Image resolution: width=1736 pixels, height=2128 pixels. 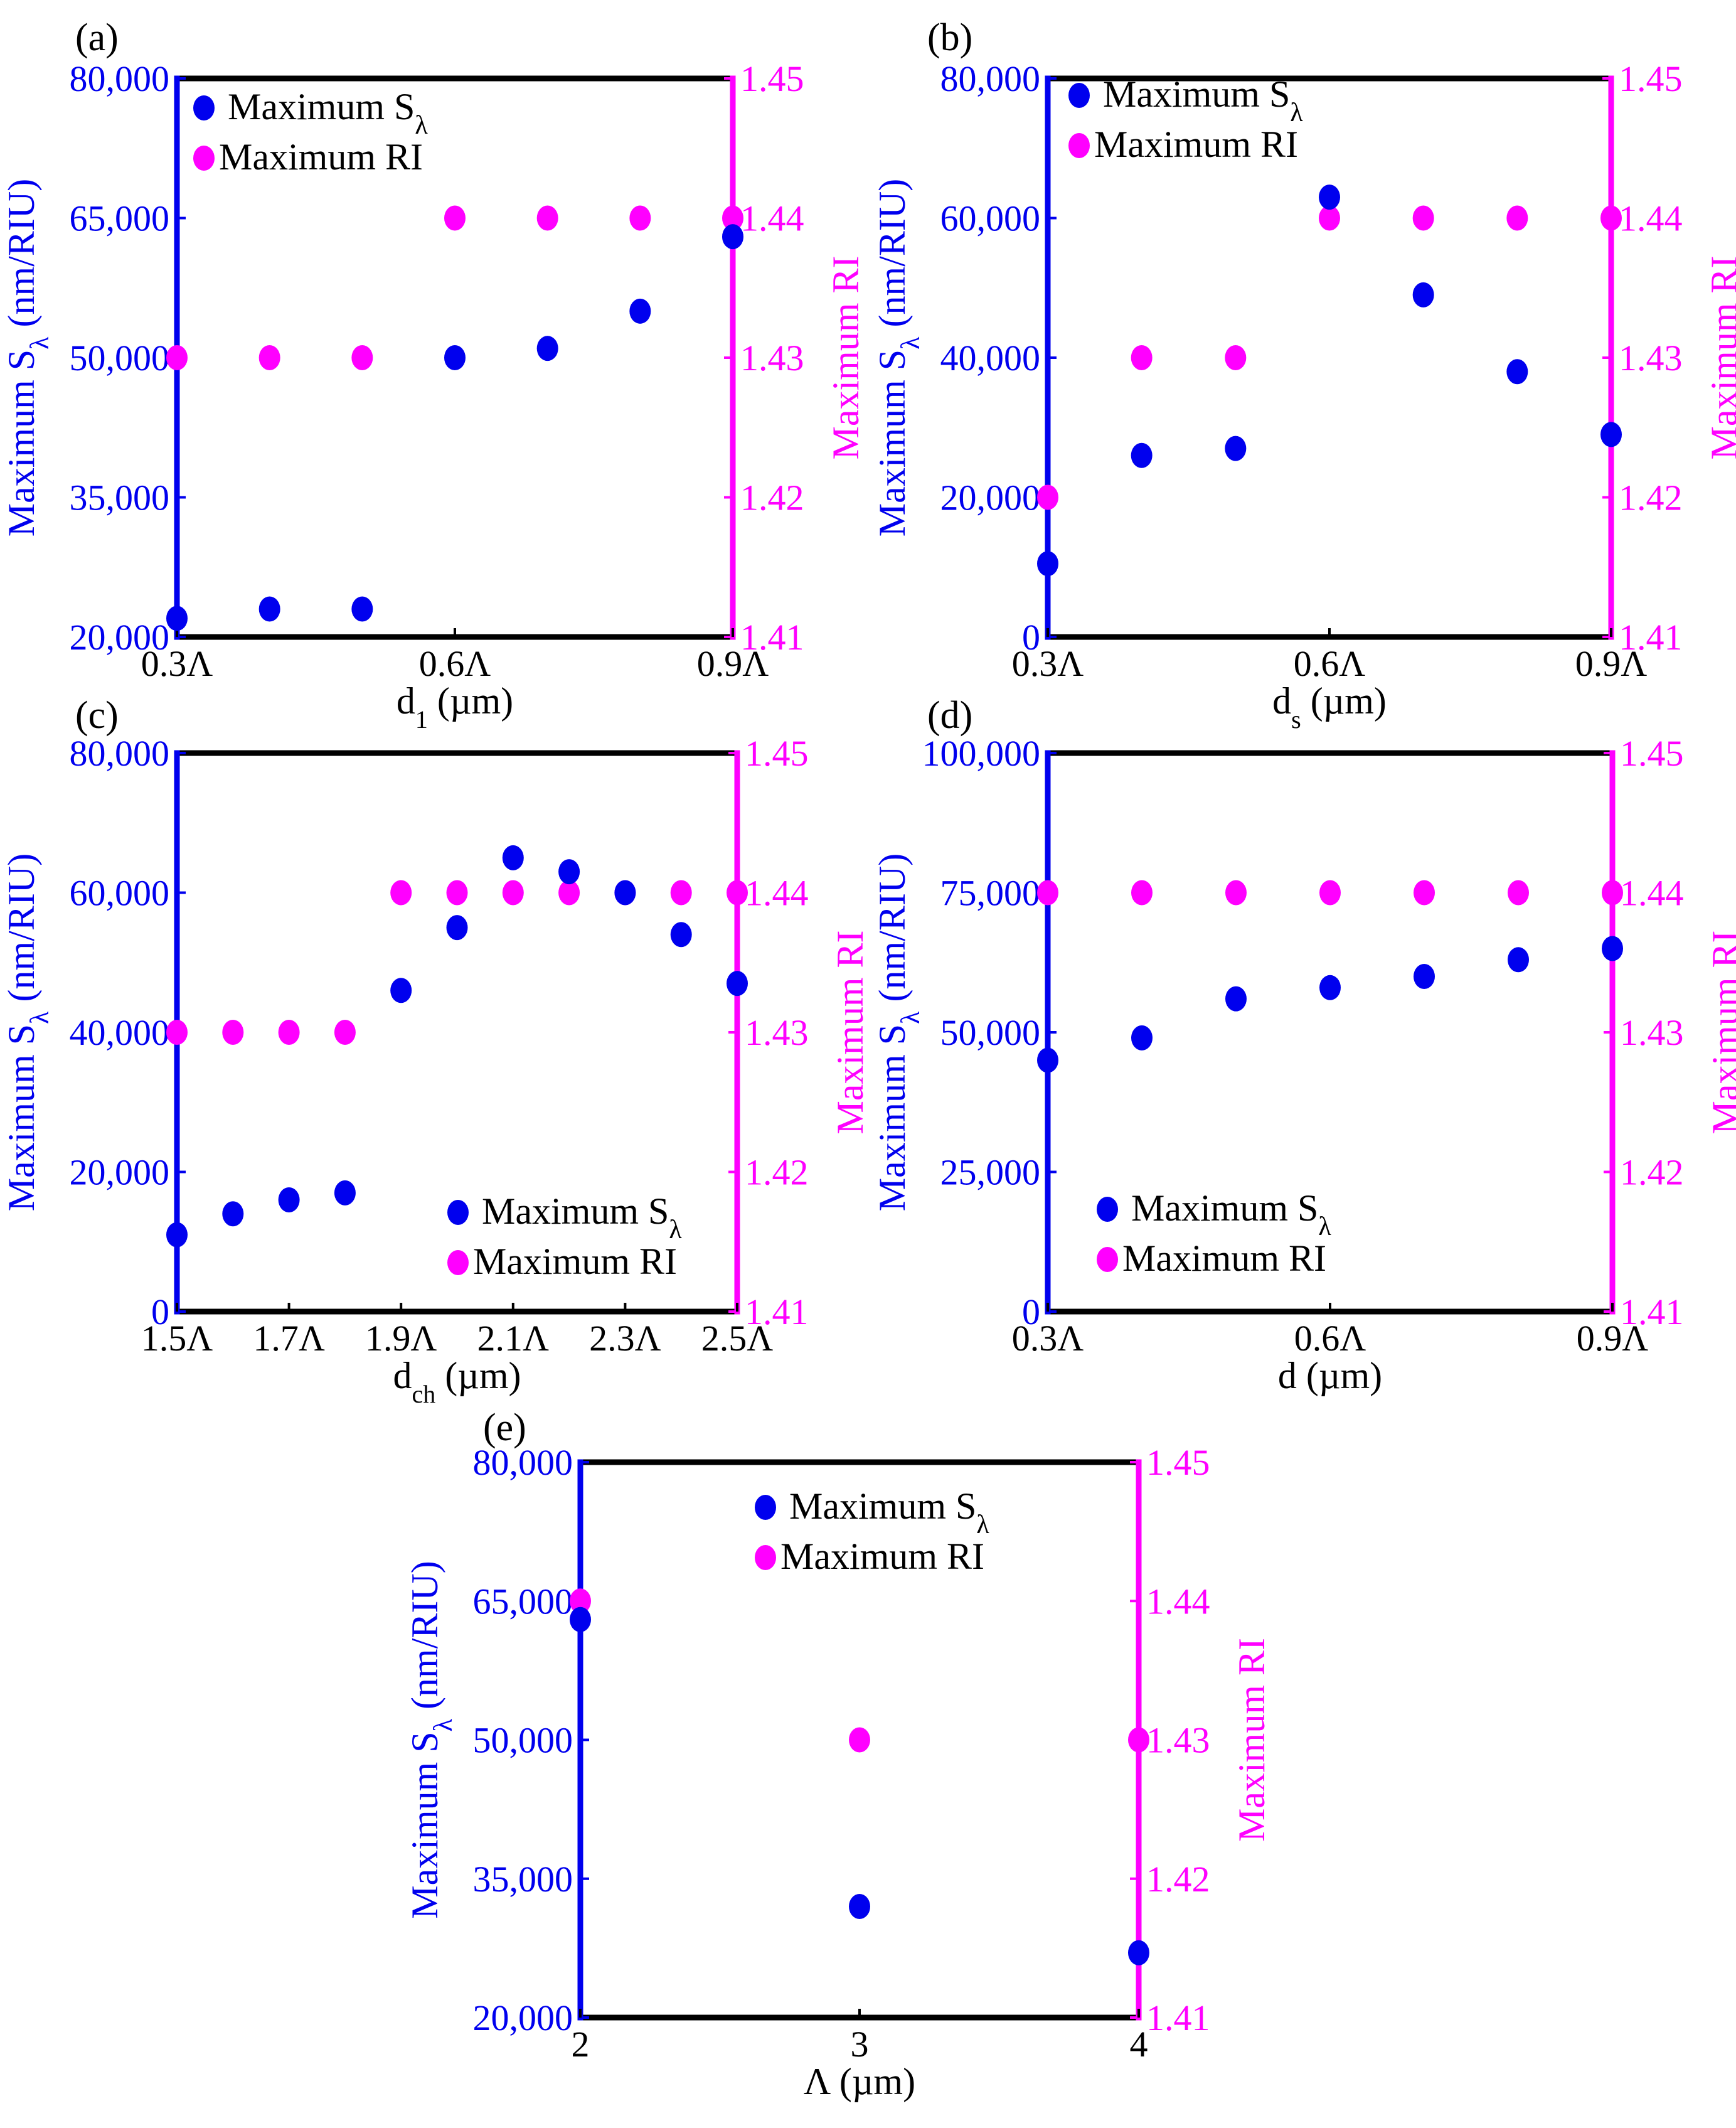 What do you see at coordinates (177, 1339) in the screenshot?
I see `x-tick-label: 1.5Λ` at bounding box center [177, 1339].